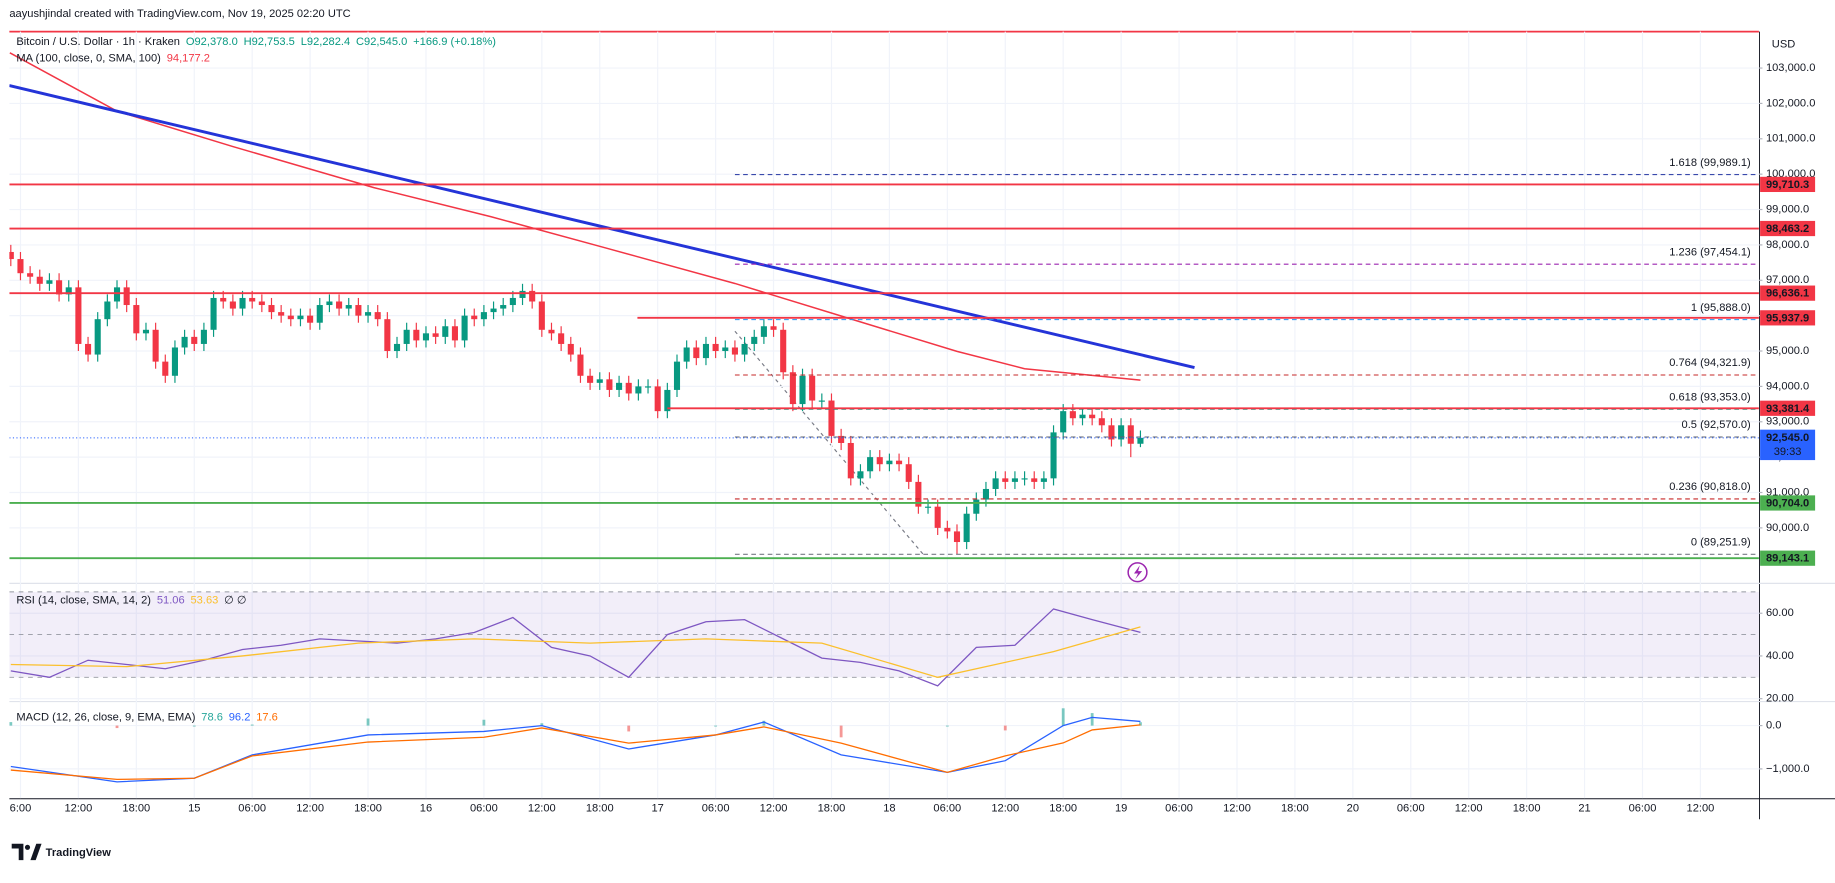 This screenshot has height=883, width=1835. What do you see at coordinates (1787, 528) in the screenshot?
I see `y-tick-label: 90,000.0` at bounding box center [1787, 528].